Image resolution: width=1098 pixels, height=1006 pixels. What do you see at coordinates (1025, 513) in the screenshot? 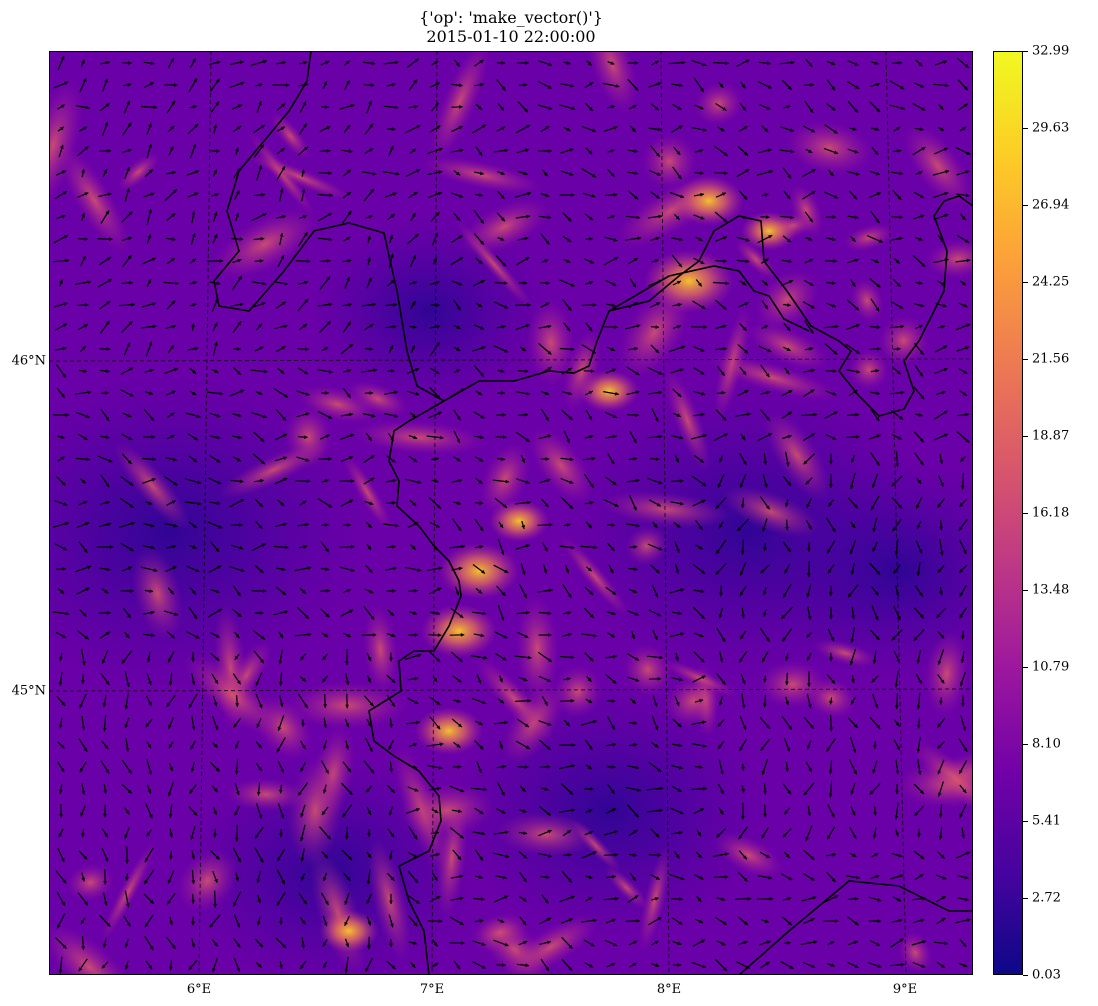
I see `colorbar-tick-mark` at bounding box center [1025, 513].